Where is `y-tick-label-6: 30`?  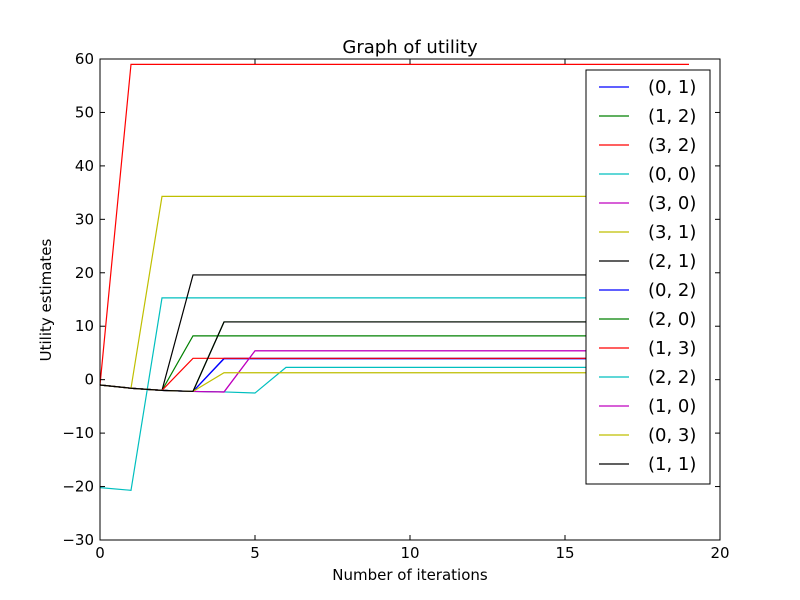
y-tick-label-6: 30 is located at coordinates (84, 219).